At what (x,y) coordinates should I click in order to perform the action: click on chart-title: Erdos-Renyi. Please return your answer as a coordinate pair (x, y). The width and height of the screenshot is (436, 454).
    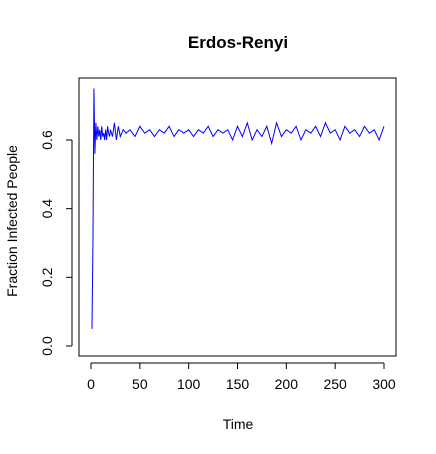
    Looking at the image, I should click on (238, 42).